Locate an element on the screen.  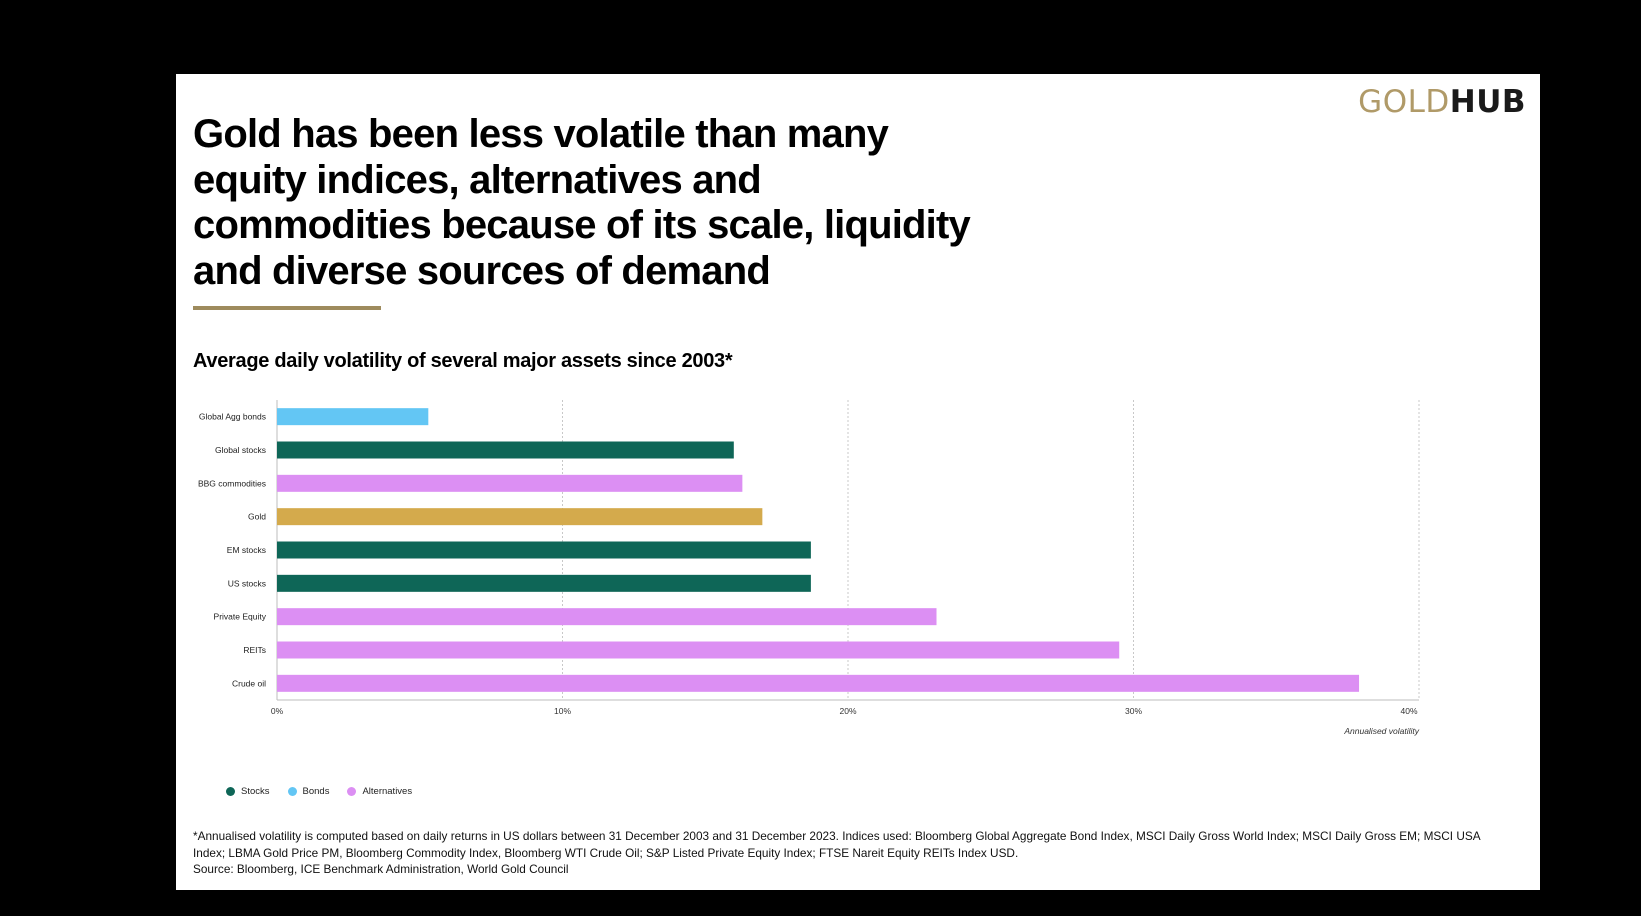
goldhub-logo: GOLDHUB is located at coordinates (1442, 102).